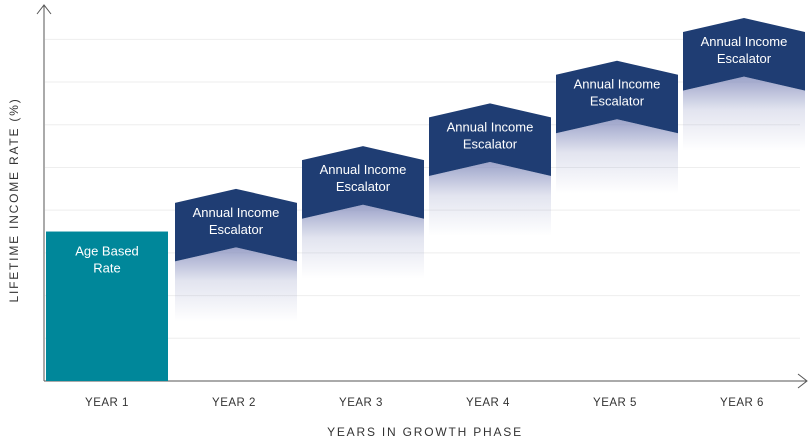  What do you see at coordinates (425, 432) in the screenshot?
I see `x-axis-title: YEARS IN GROWTH PHASE` at bounding box center [425, 432].